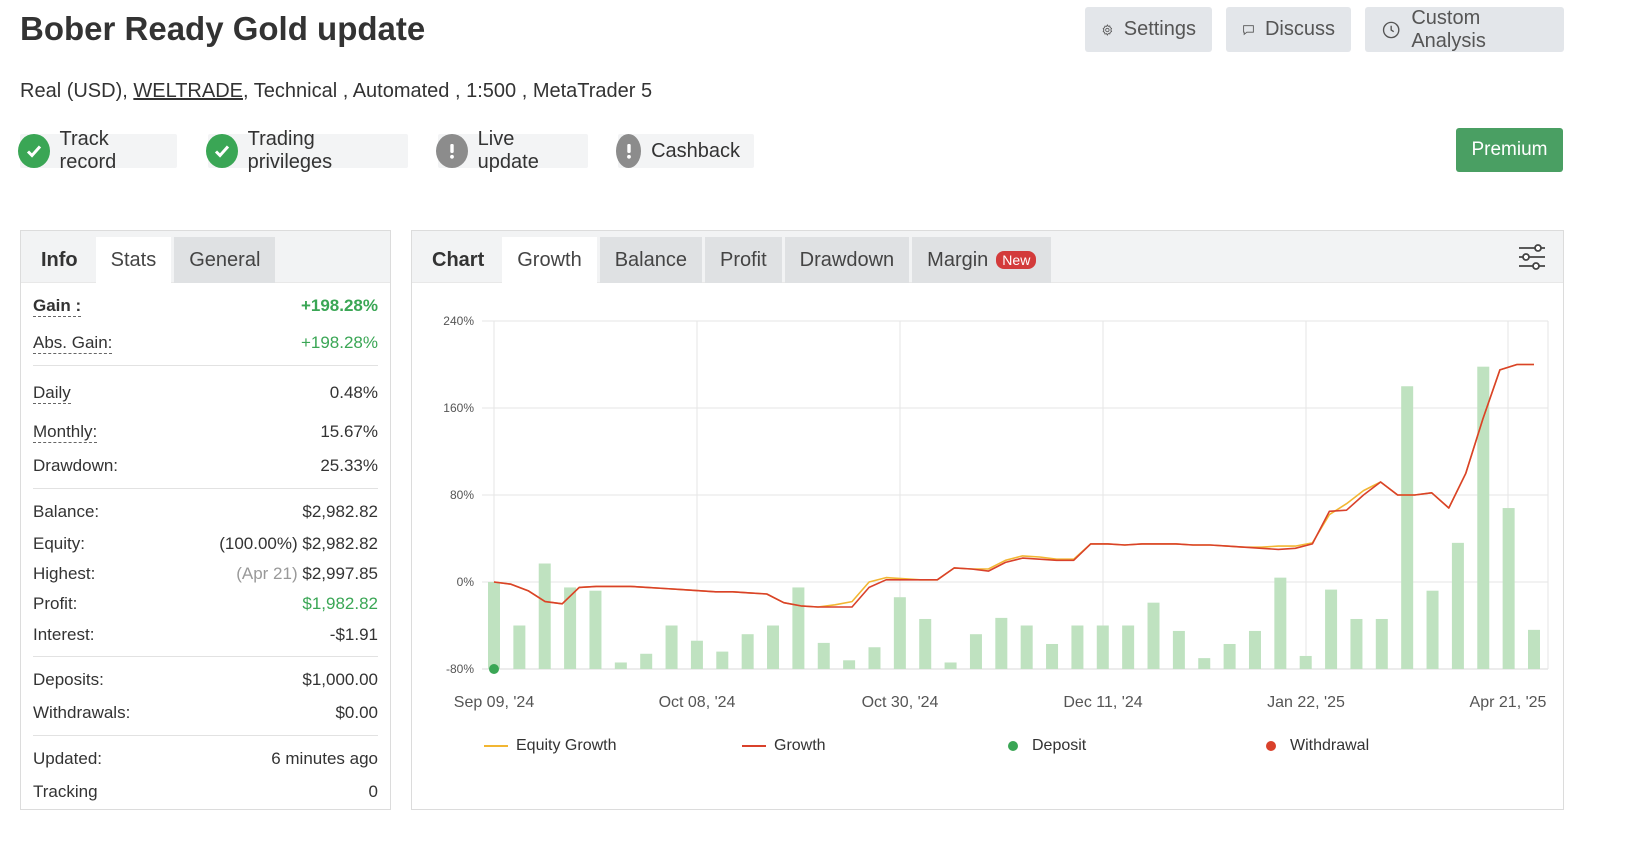 The width and height of the screenshot is (1638, 854). Describe the element at coordinates (65, 432) in the screenshot. I see `stat-label: Monthly:` at that location.